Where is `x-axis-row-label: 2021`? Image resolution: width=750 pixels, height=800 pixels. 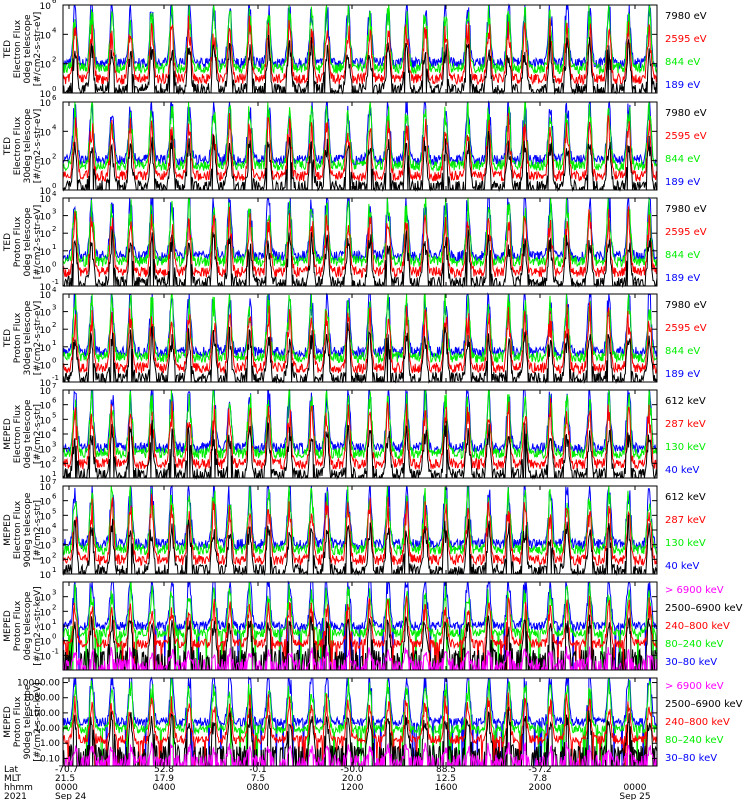 x-axis-row-label: 2021 is located at coordinates (15, 796).